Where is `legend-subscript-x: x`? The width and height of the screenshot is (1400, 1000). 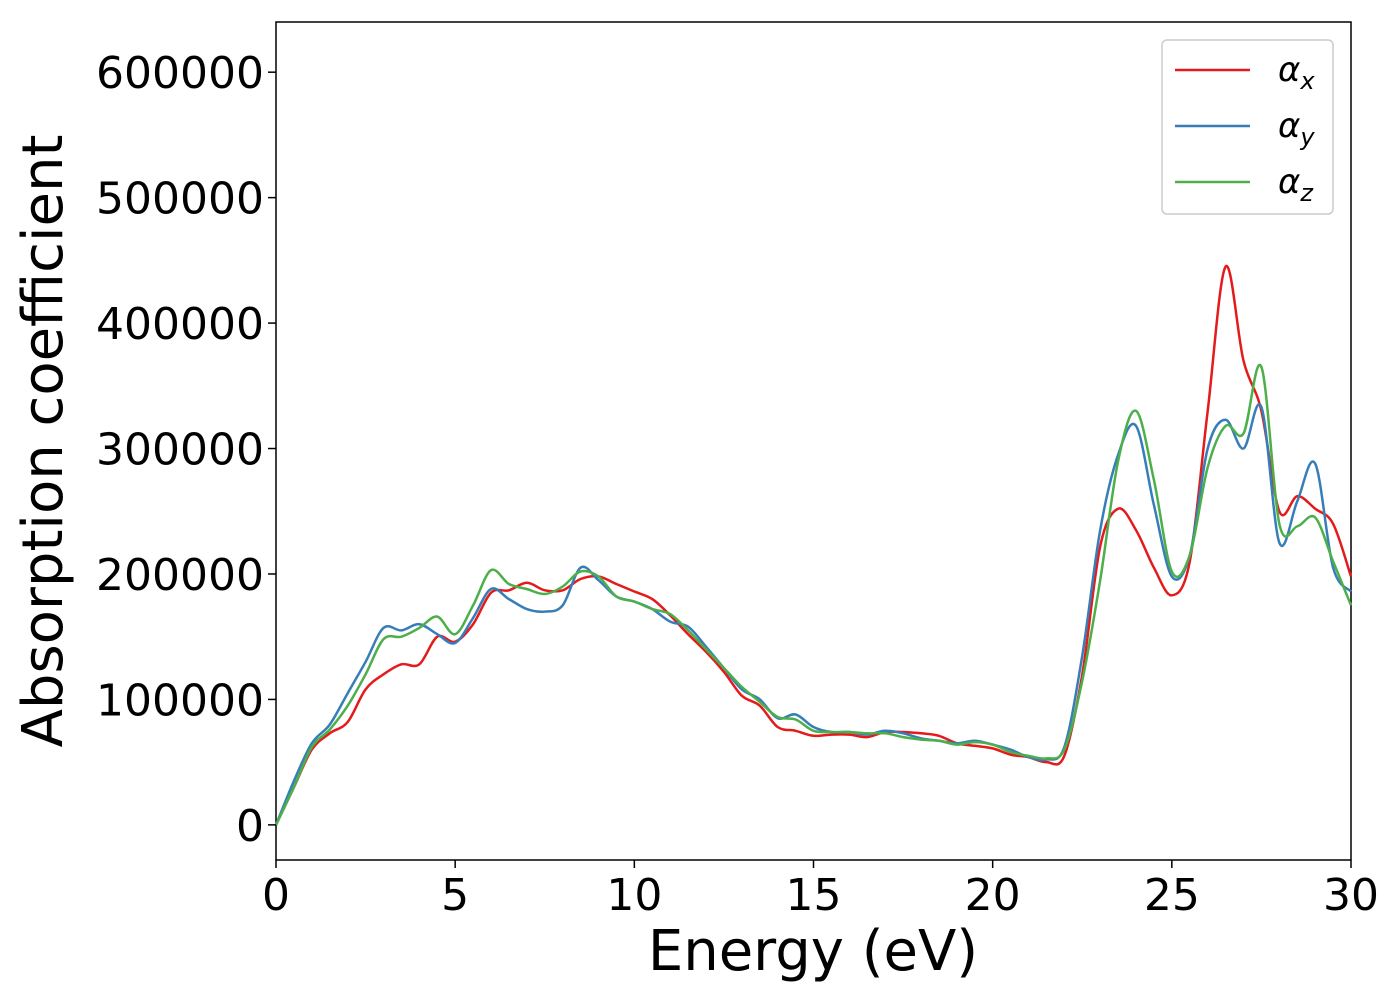 legend-subscript-x: x is located at coordinates (1307, 81).